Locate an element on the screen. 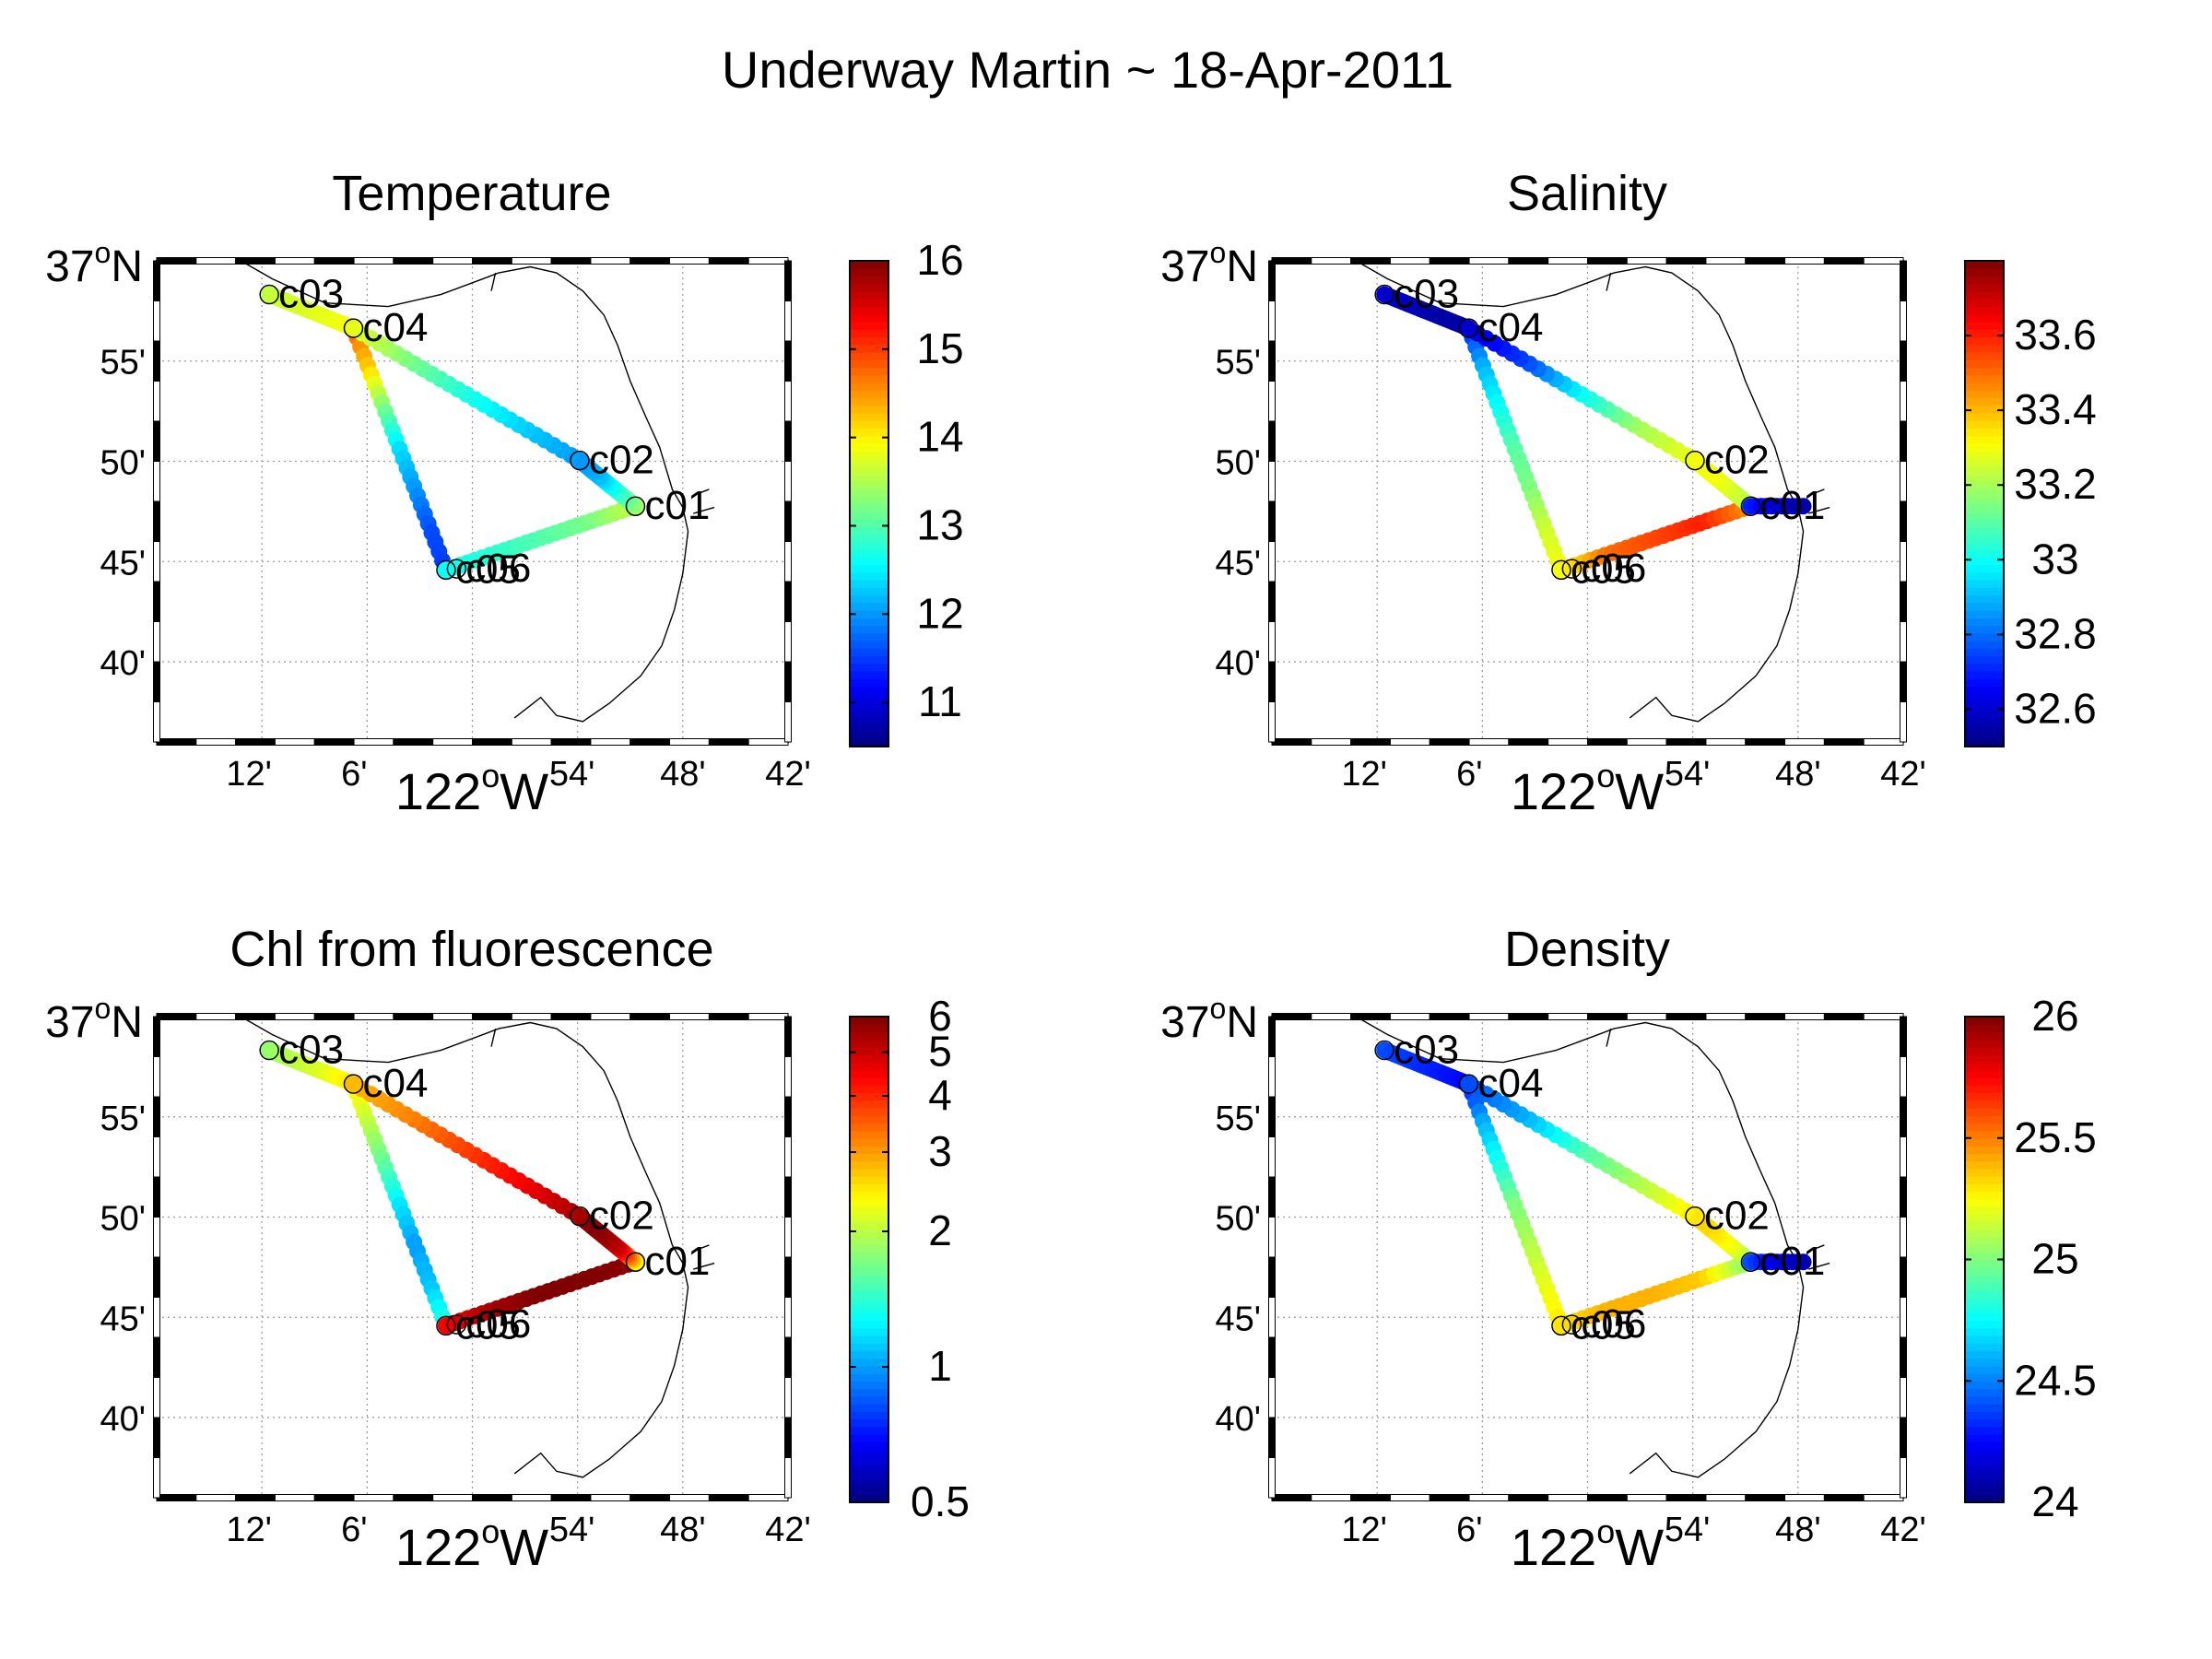 The image size is (2212, 1659). coastline is located at coordinates (464, 492).